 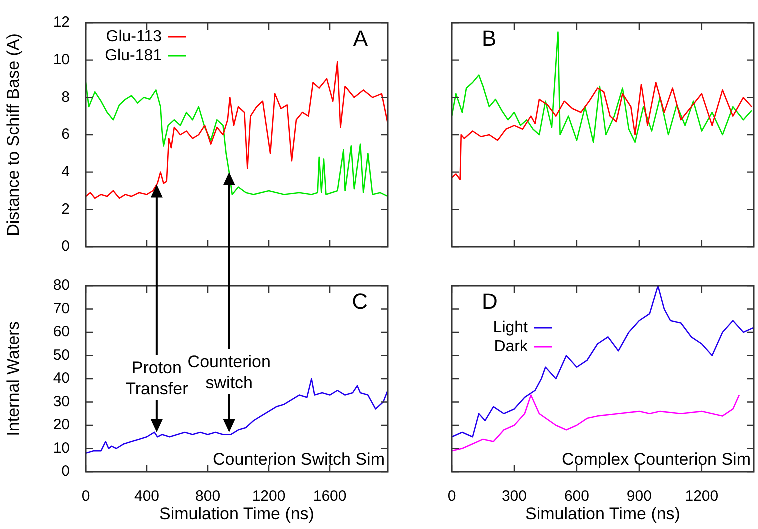 I want to click on x-tick-label: 400, so click(x=147, y=497).